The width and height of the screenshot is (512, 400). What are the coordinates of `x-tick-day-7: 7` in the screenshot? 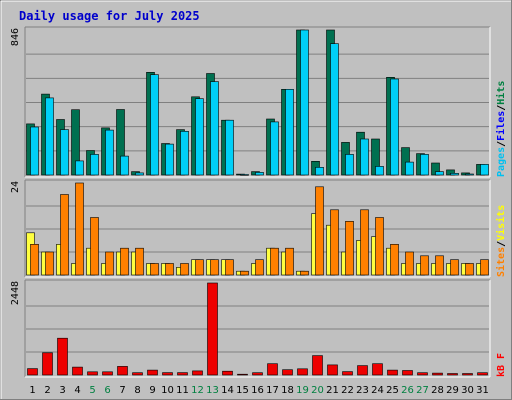 It's located at (122, 390).